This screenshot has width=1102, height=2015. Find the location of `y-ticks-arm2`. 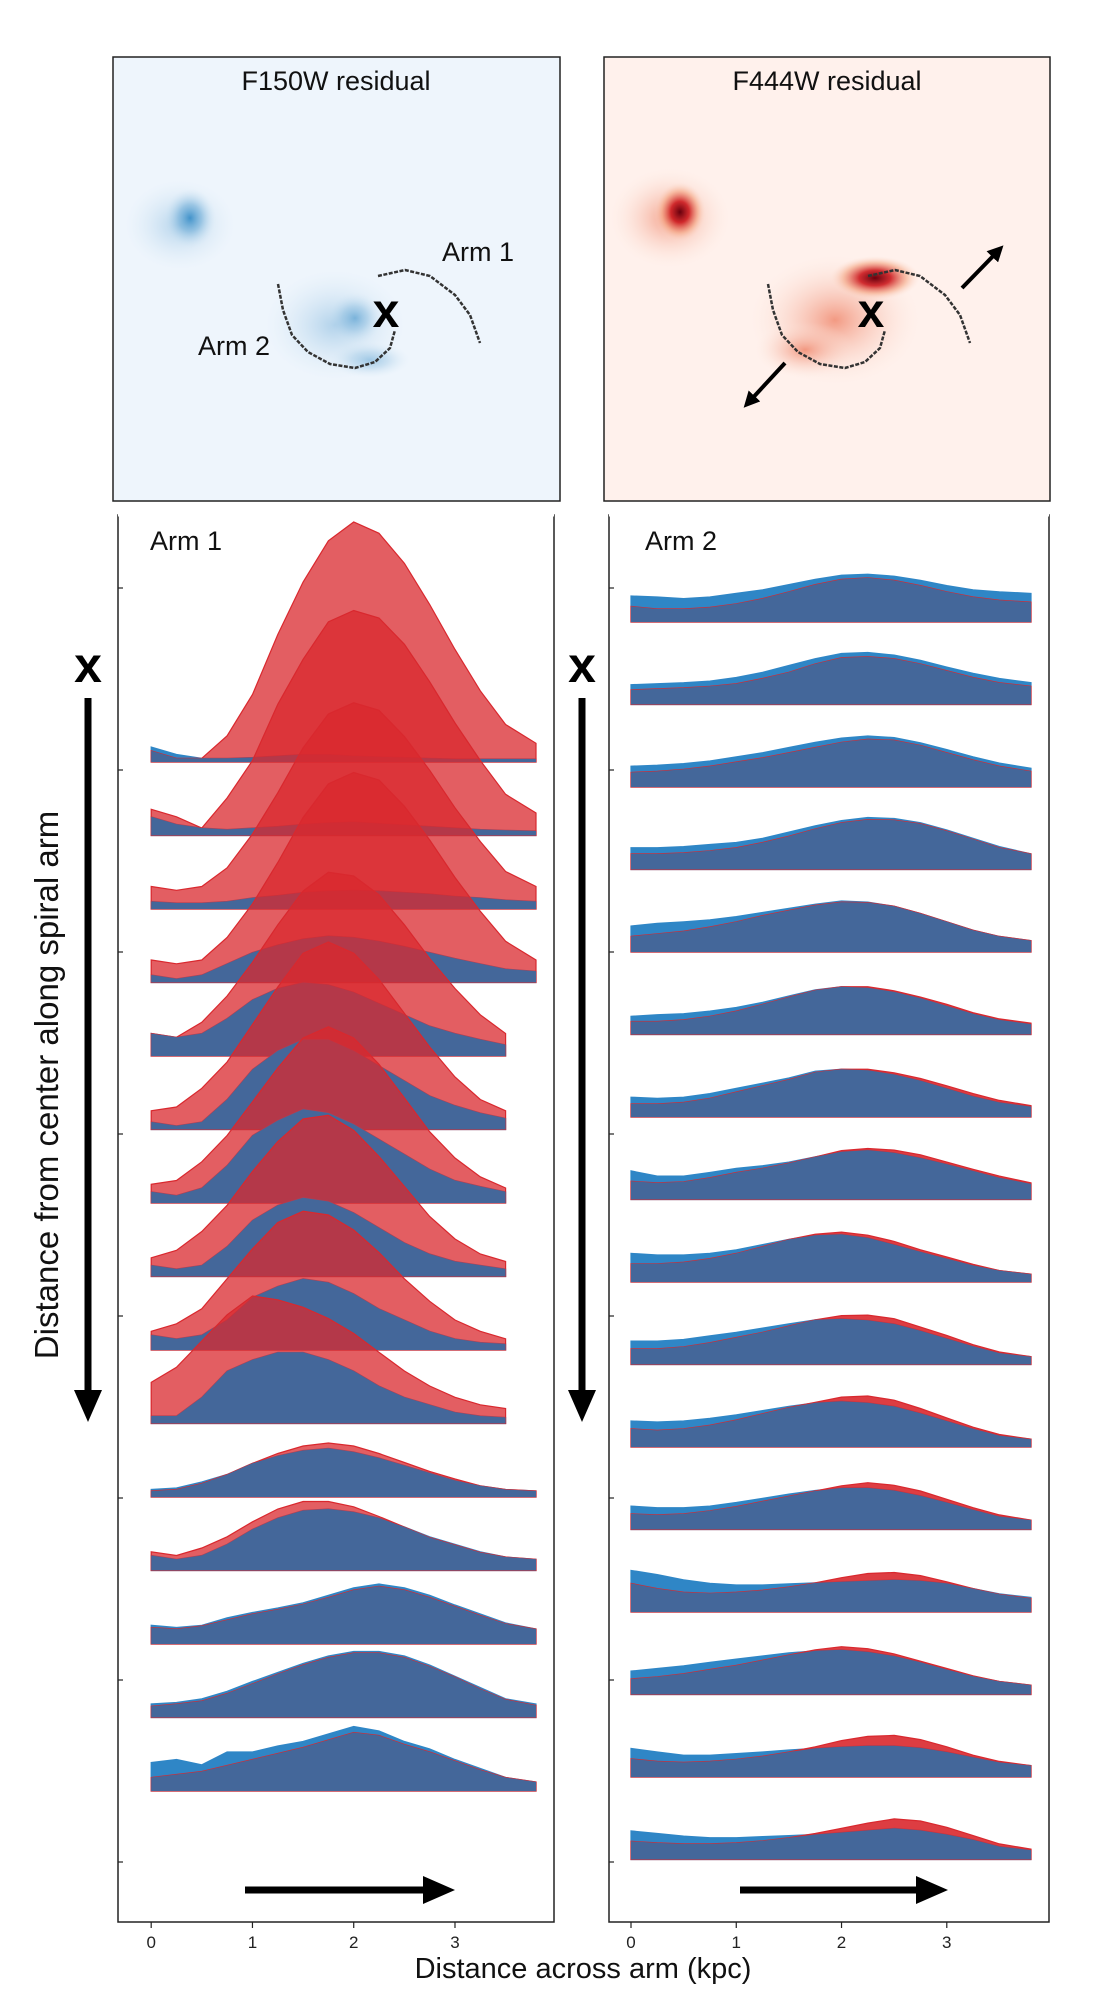

y-ticks-arm2 is located at coordinates (611, 1225).